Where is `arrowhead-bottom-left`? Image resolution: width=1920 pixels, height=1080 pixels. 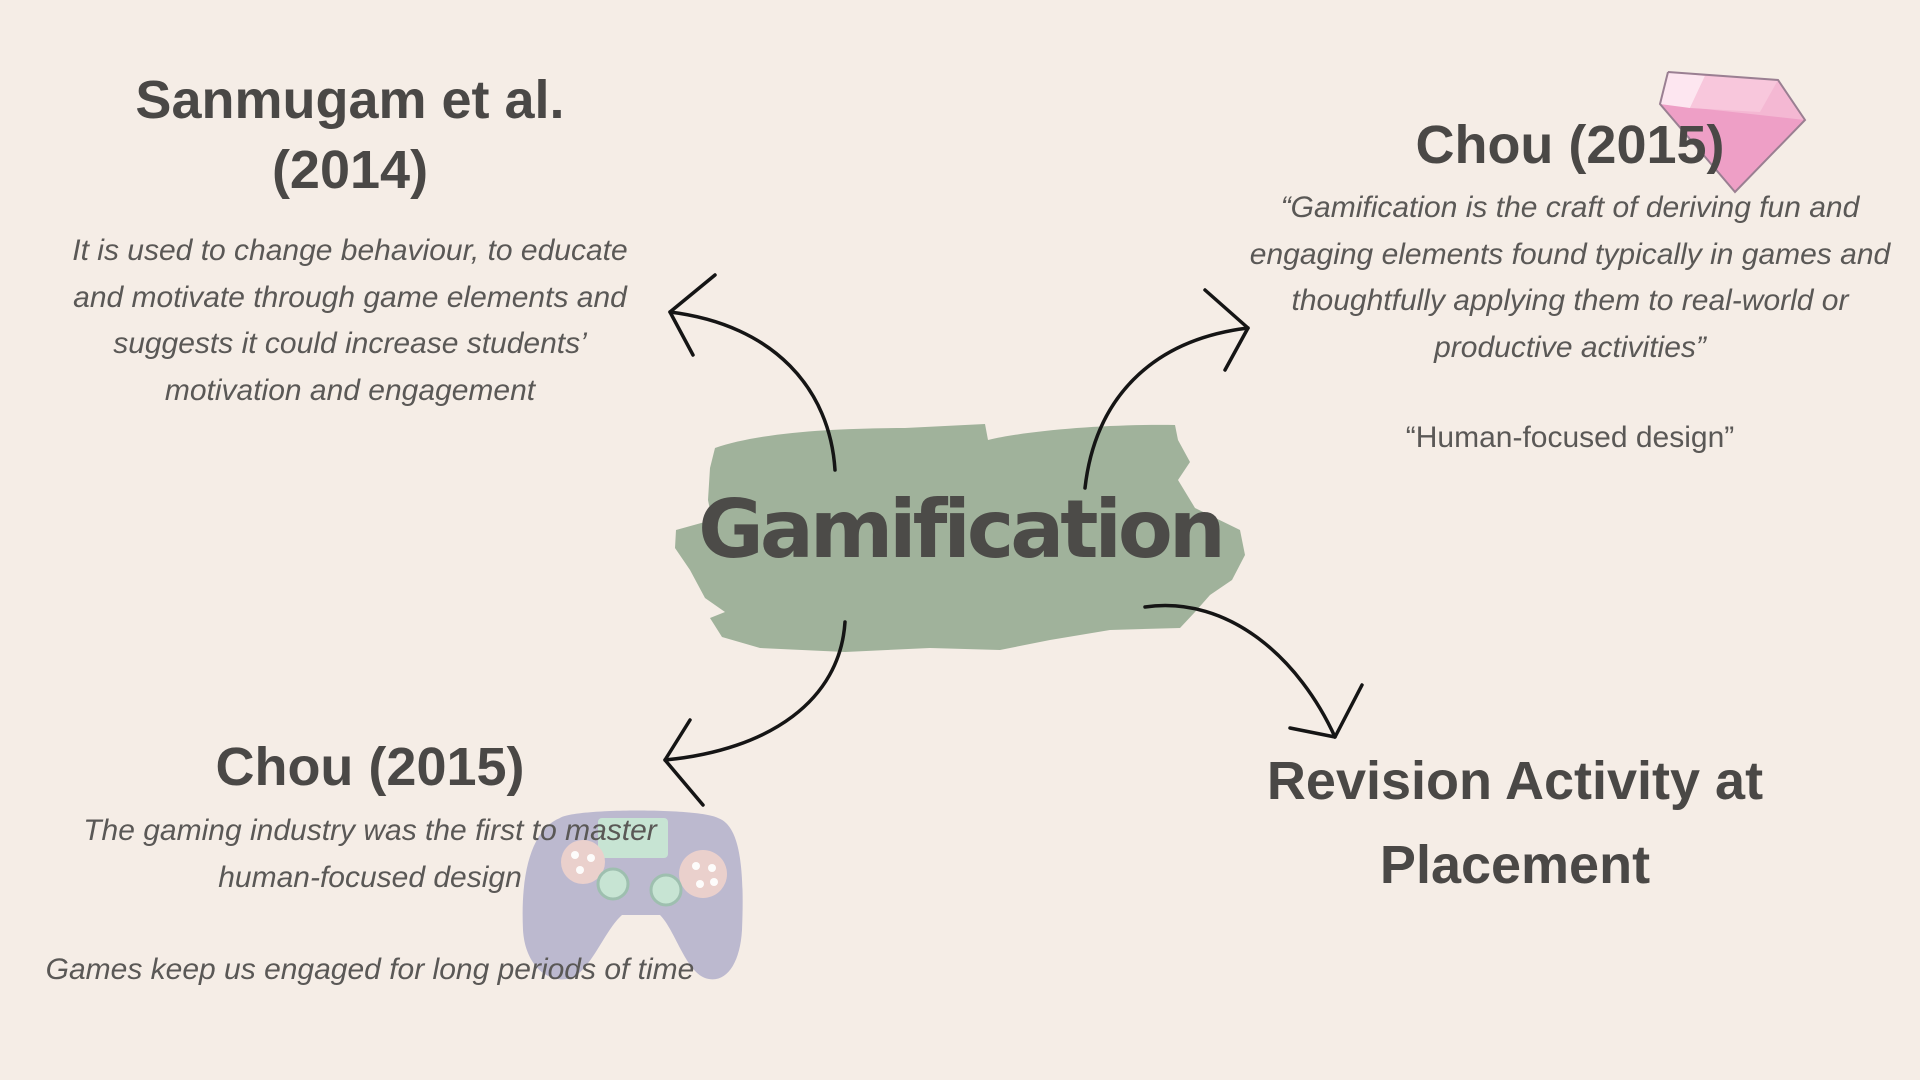 arrowhead-bottom-left is located at coordinates (684, 762).